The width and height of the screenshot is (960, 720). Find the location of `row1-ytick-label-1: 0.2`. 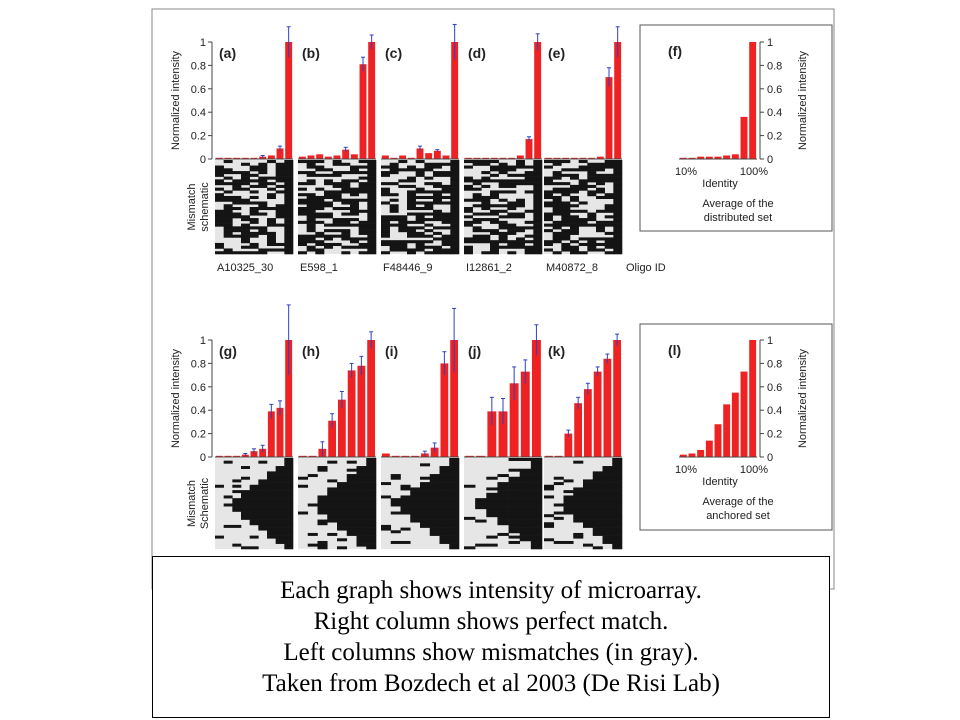

row1-ytick-label-1: 0.2 is located at coordinates (198, 435).